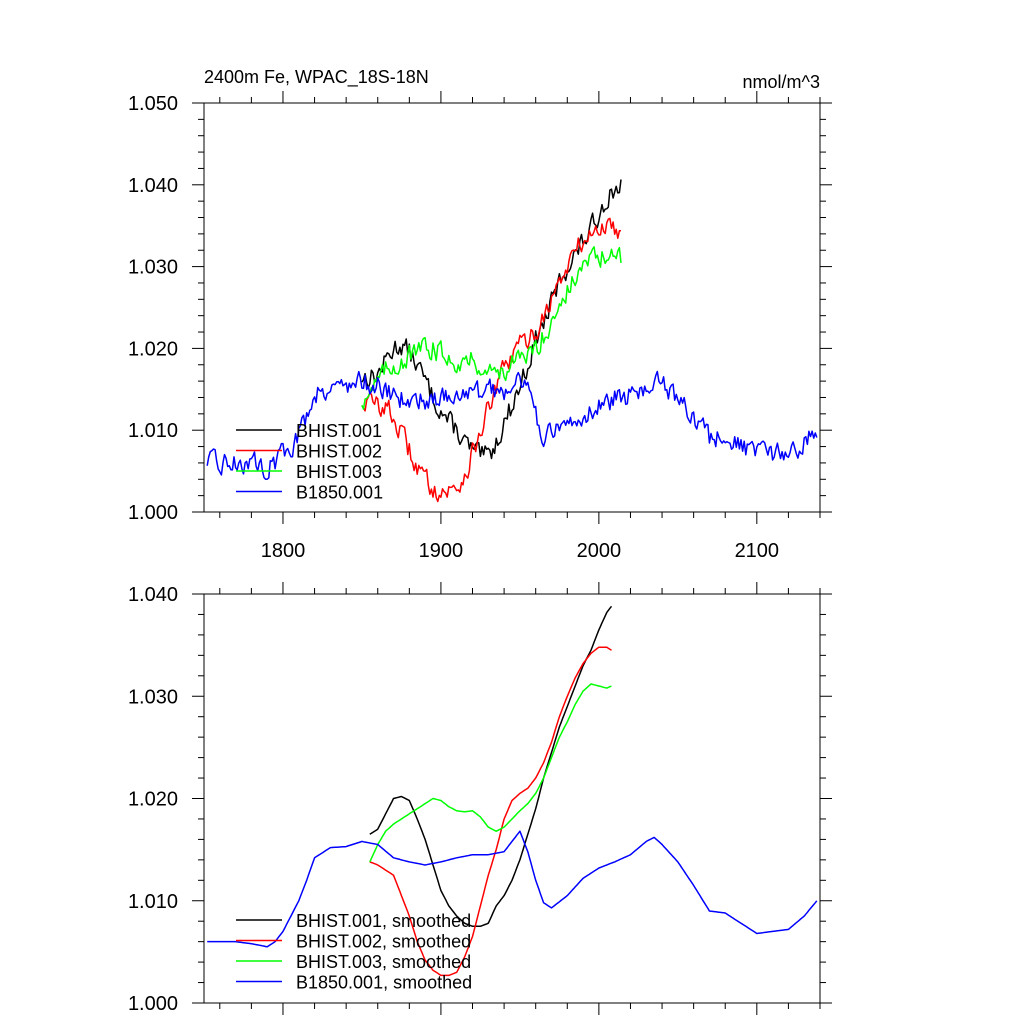 The height and width of the screenshot is (1024, 1024). What do you see at coordinates (383, 962) in the screenshot?
I see `legend-label-2: BHIST.003, smoothed` at bounding box center [383, 962].